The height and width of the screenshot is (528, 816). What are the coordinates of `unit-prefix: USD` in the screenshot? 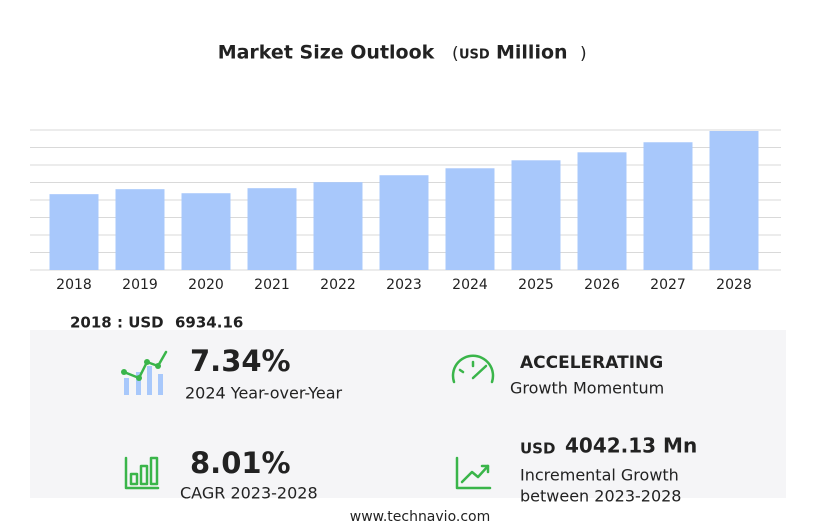 It's located at (474, 55).